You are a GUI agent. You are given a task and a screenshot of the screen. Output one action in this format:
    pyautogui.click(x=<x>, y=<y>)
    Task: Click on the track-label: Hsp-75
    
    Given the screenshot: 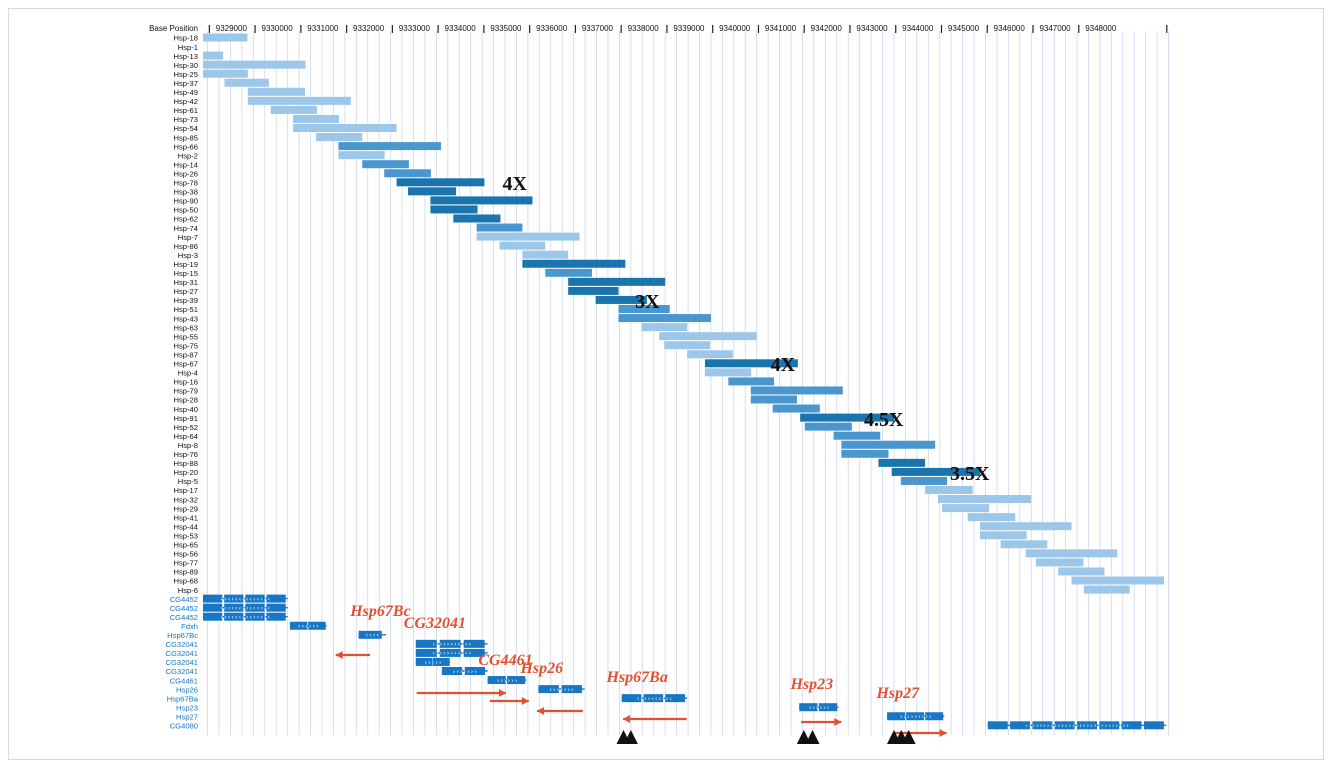 What is the action you would take?
    pyautogui.click(x=186, y=345)
    